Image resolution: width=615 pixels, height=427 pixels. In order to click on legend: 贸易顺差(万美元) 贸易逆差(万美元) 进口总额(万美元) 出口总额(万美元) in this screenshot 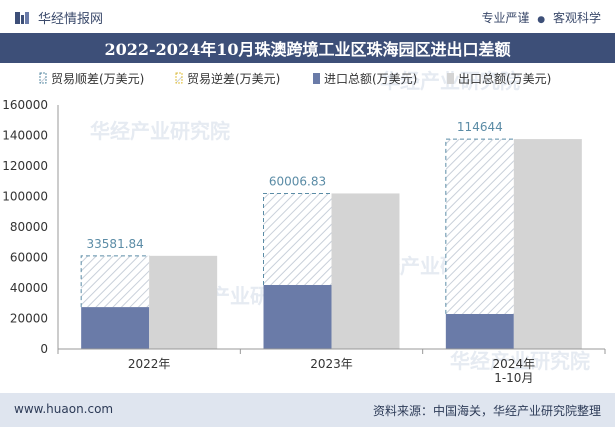, I will do `click(295, 78)`.